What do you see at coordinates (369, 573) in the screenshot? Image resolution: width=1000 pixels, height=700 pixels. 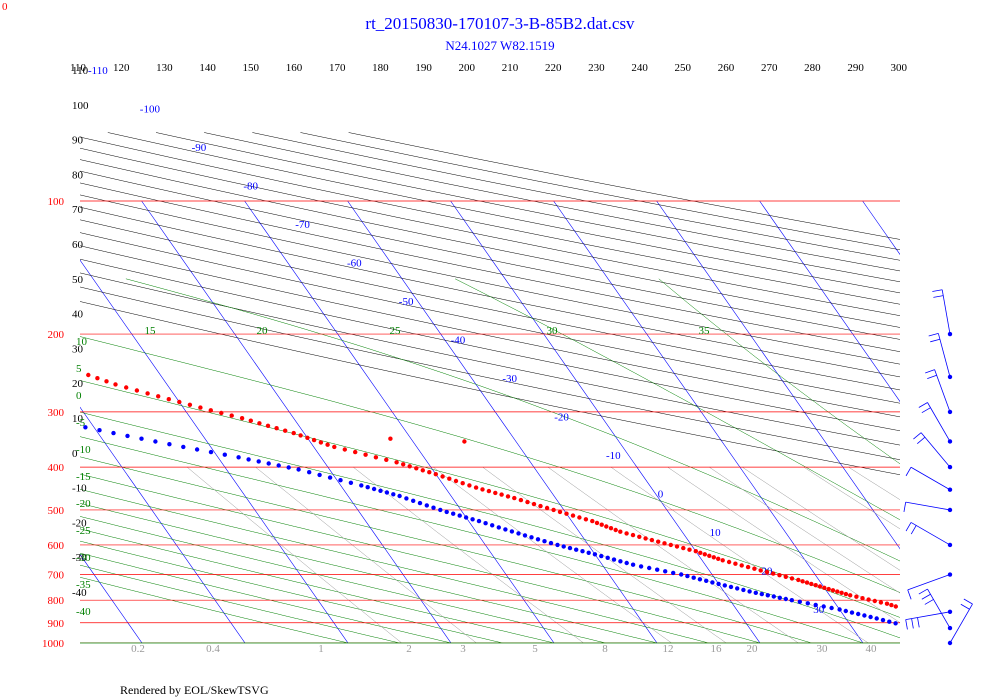 I see `moist-adiabat-line` at bounding box center [369, 573].